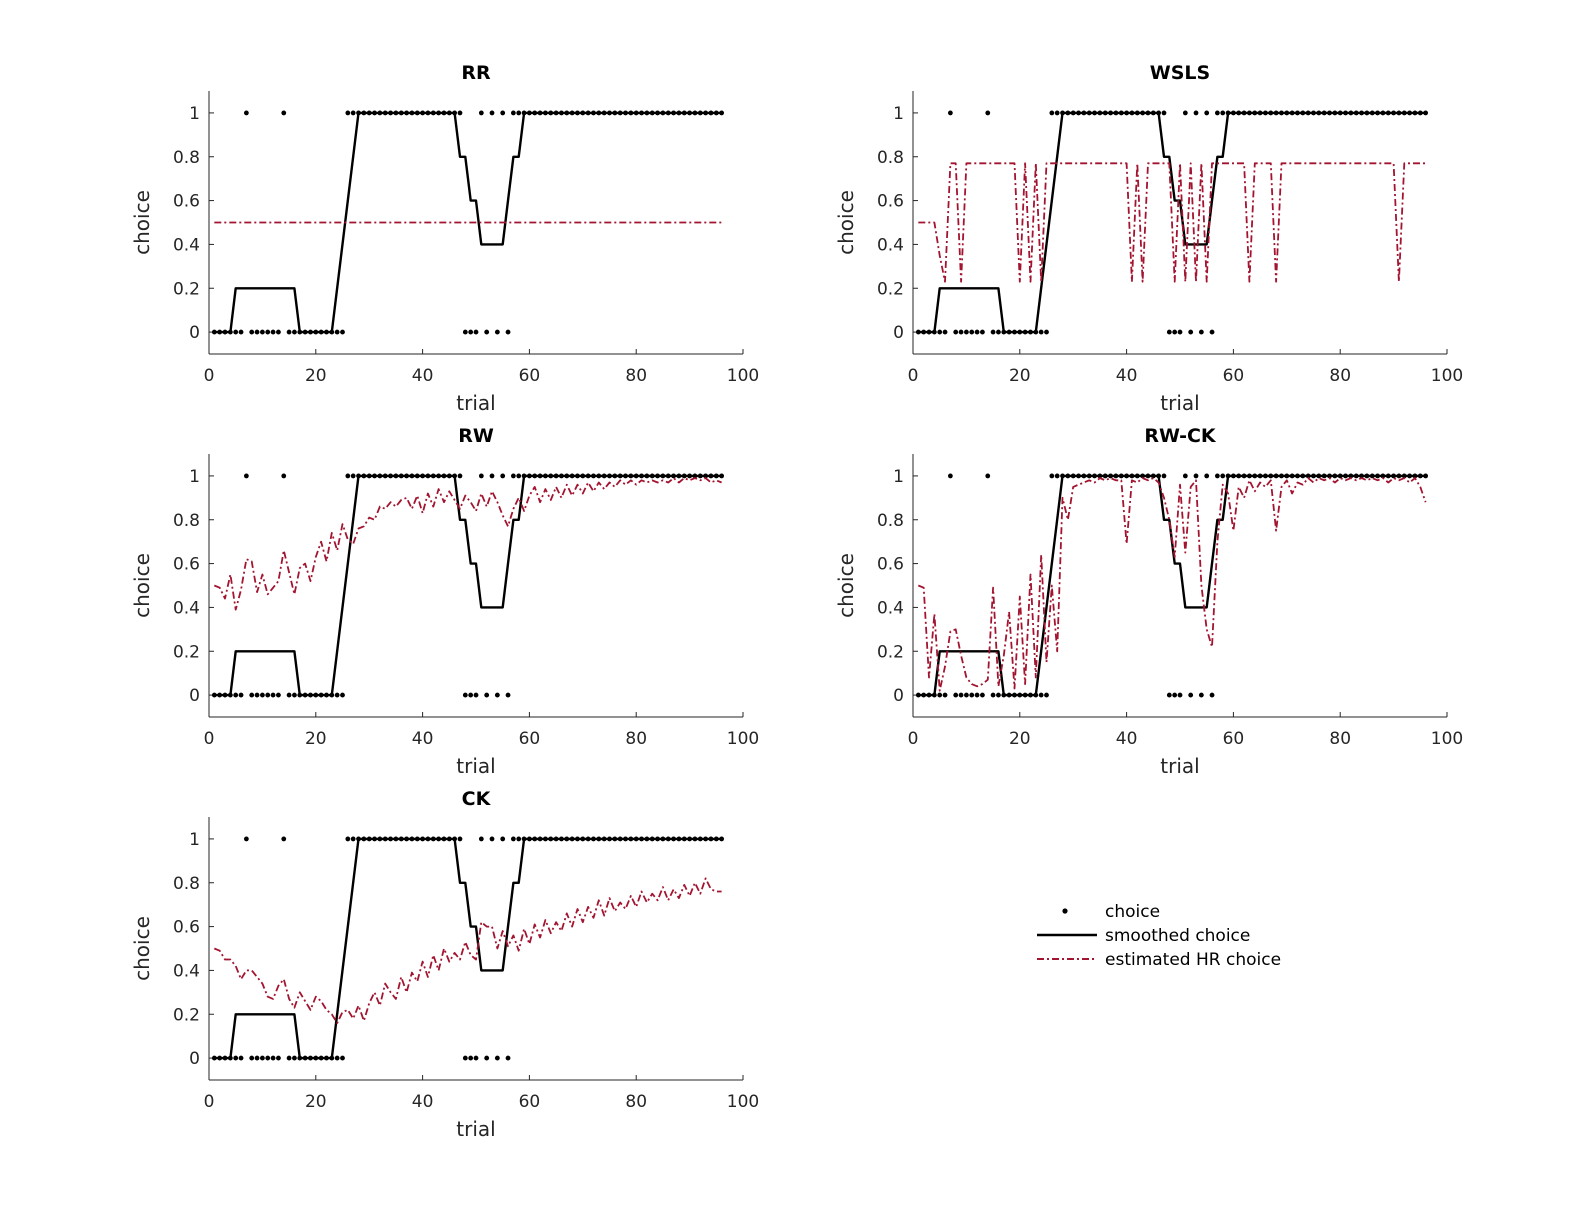 This screenshot has width=1591, height=1210. I want to click on legend-choice-label: choice, so click(1132, 912).